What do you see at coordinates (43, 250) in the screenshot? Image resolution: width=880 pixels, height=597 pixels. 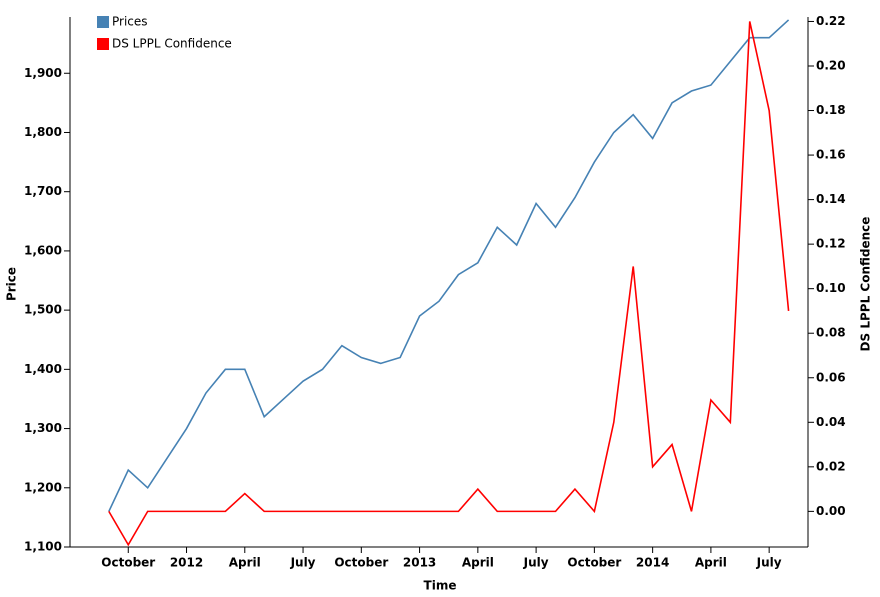 I see `y-tick-label: 1,600` at bounding box center [43, 250].